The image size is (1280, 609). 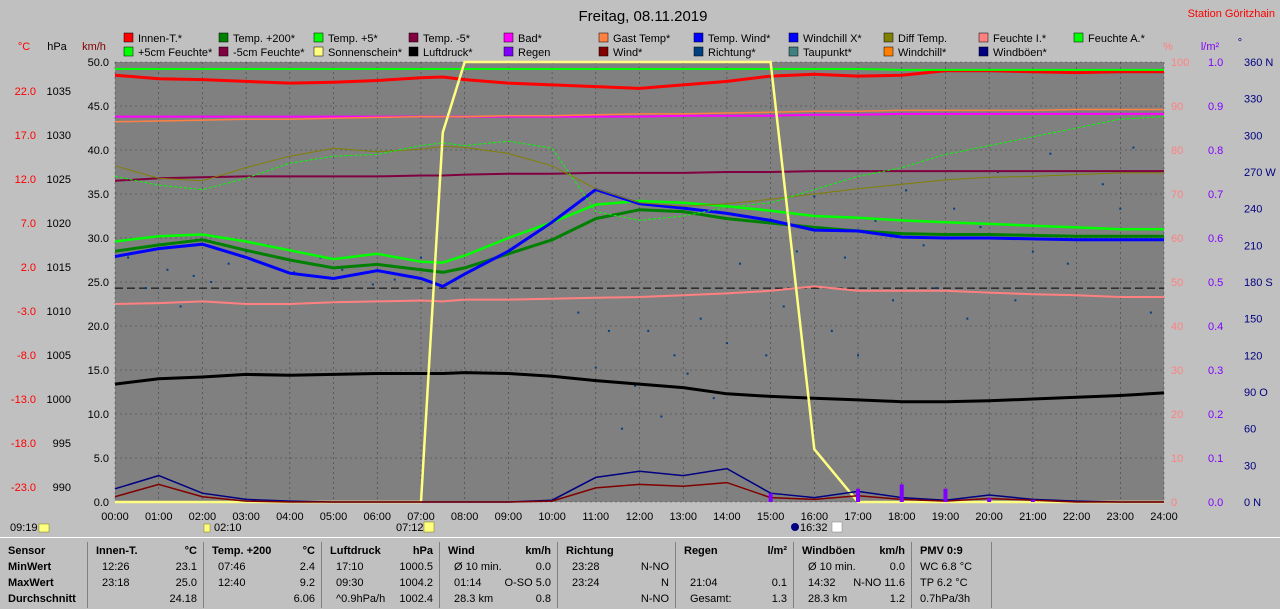 What do you see at coordinates (62, 444) in the screenshot?
I see `hpa-tick-label: 995` at bounding box center [62, 444].